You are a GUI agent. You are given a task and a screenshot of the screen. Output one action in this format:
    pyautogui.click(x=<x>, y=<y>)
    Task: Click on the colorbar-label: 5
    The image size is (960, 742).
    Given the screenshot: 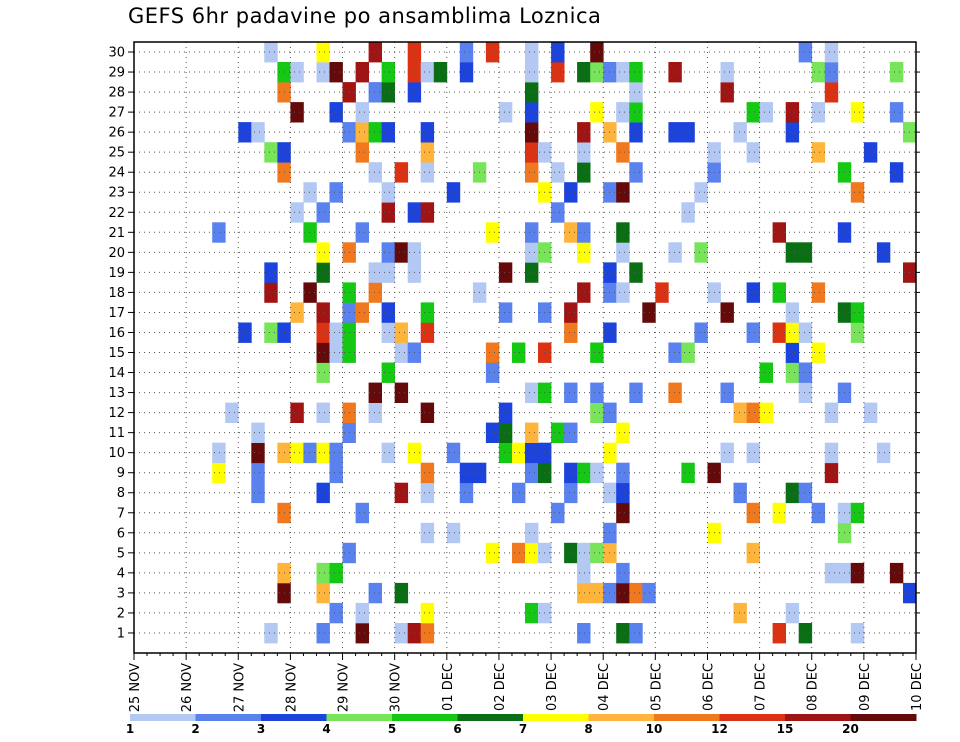 What is the action you would take?
    pyautogui.click(x=392, y=729)
    